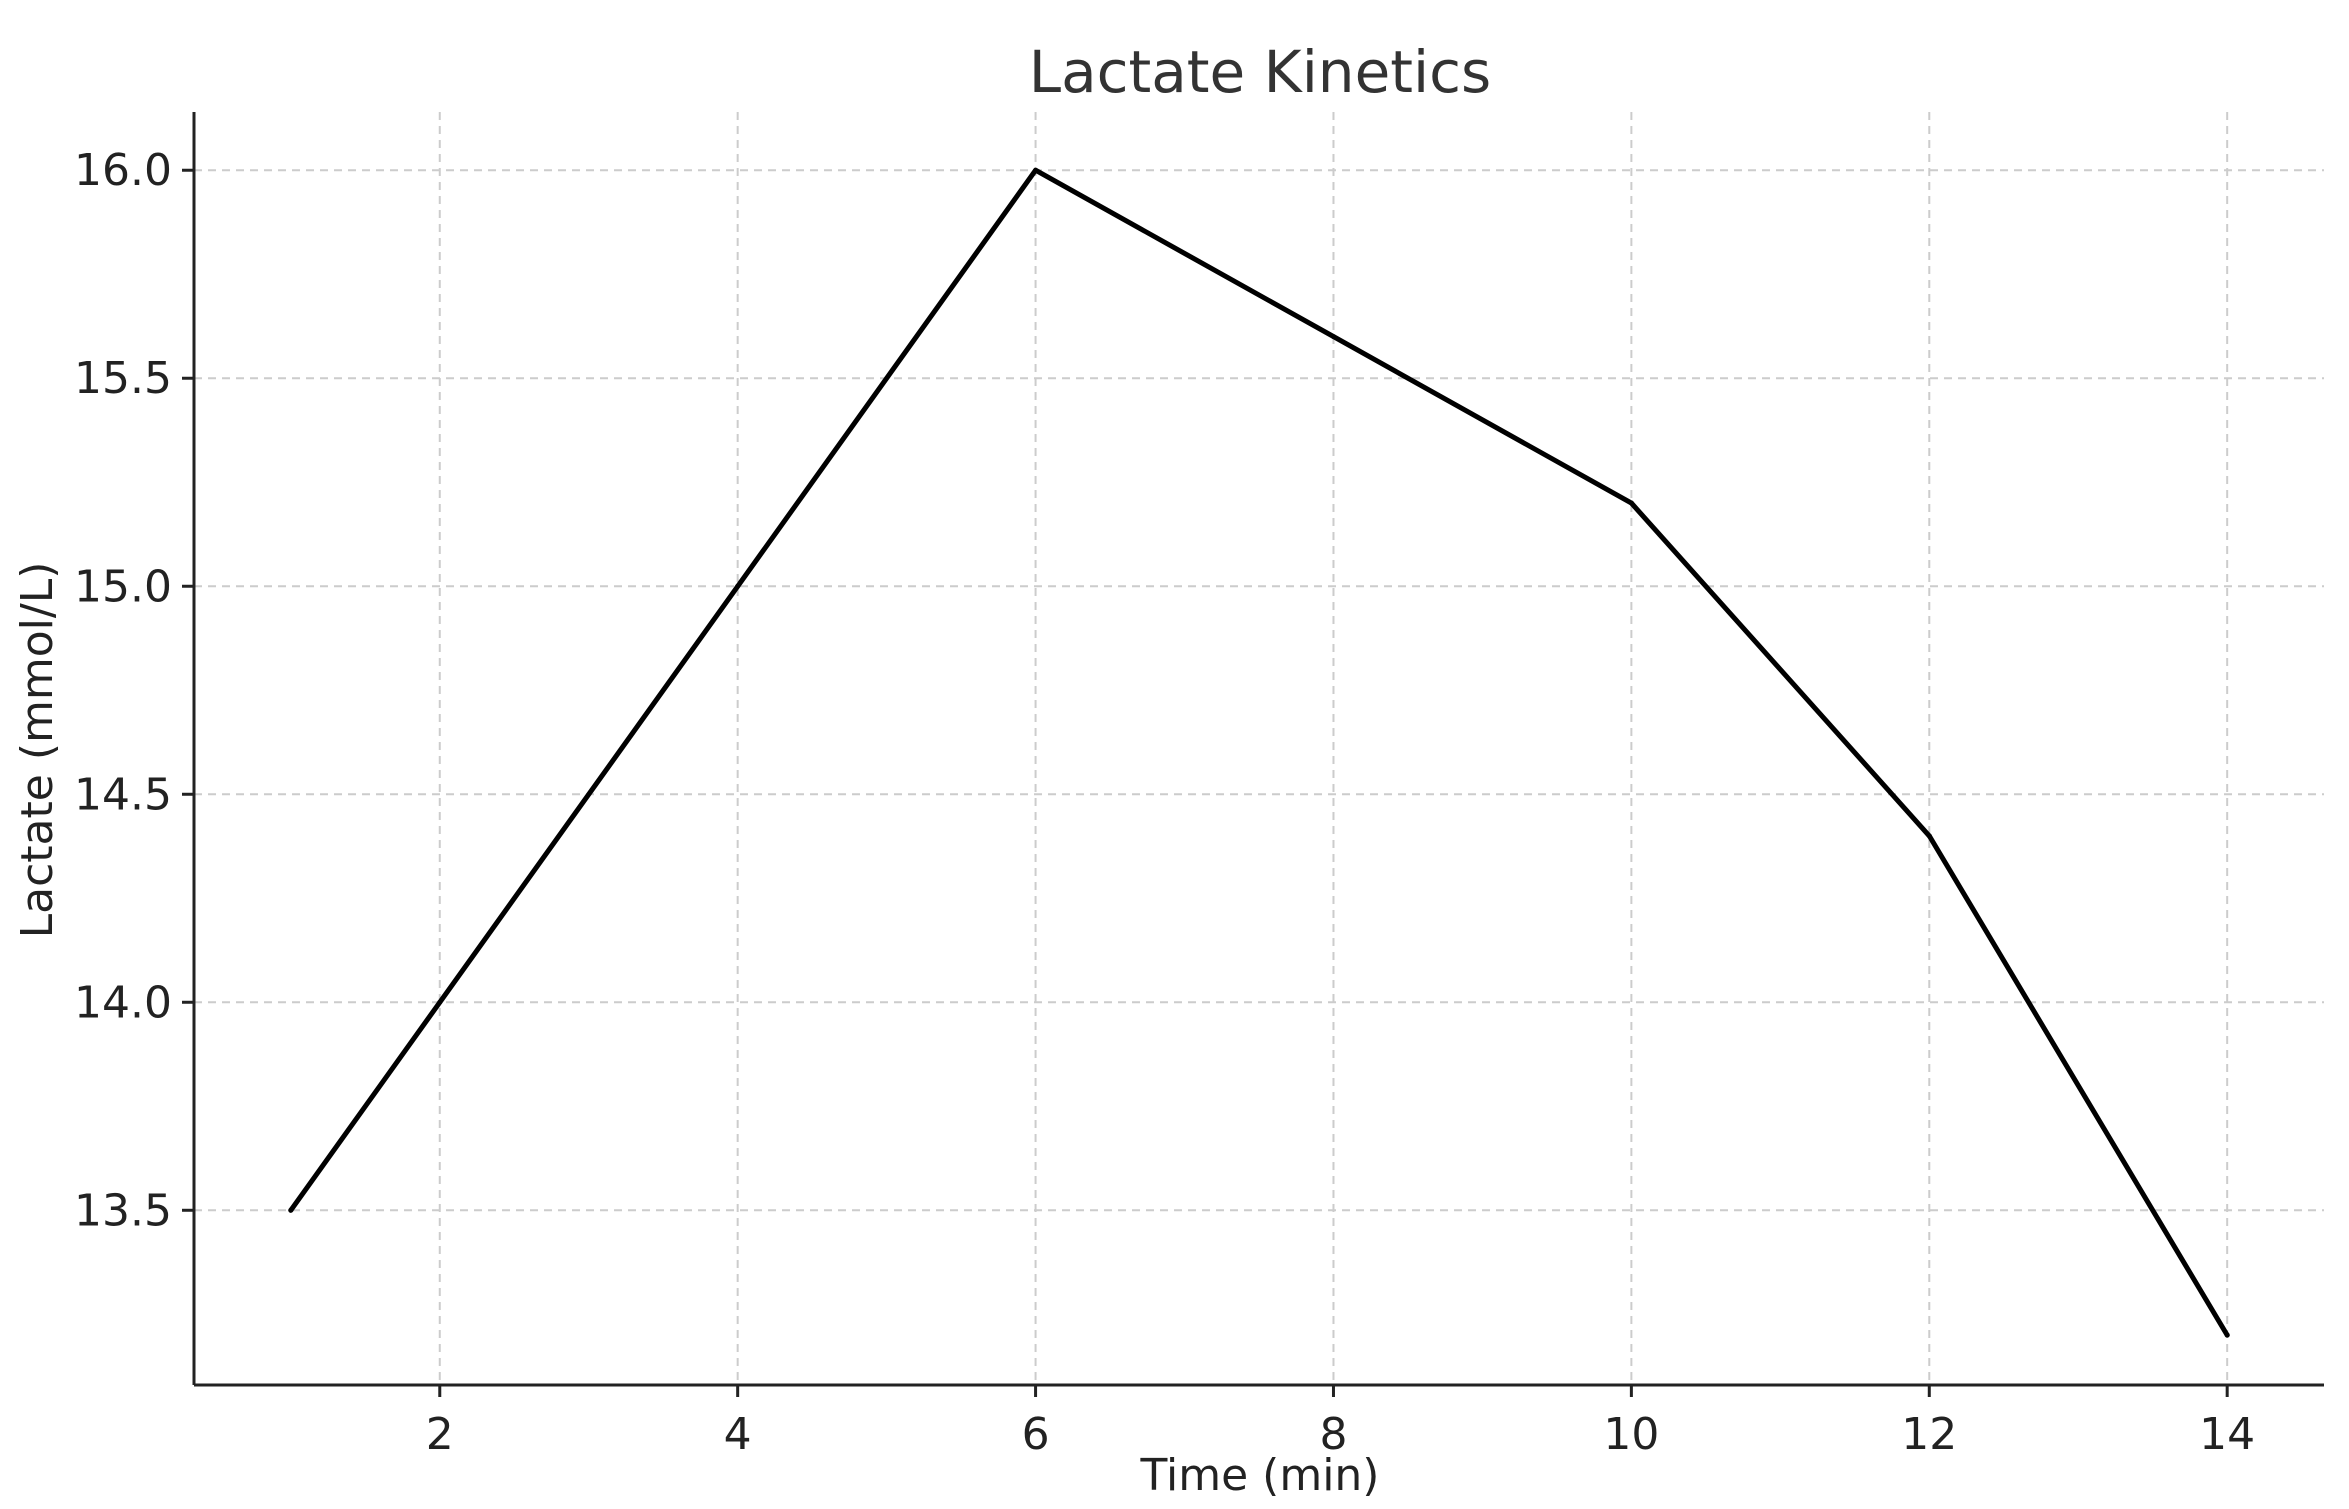 The height and width of the screenshot is (1509, 2349). I want to click on y-tick-label: 15.0, so click(123, 586).